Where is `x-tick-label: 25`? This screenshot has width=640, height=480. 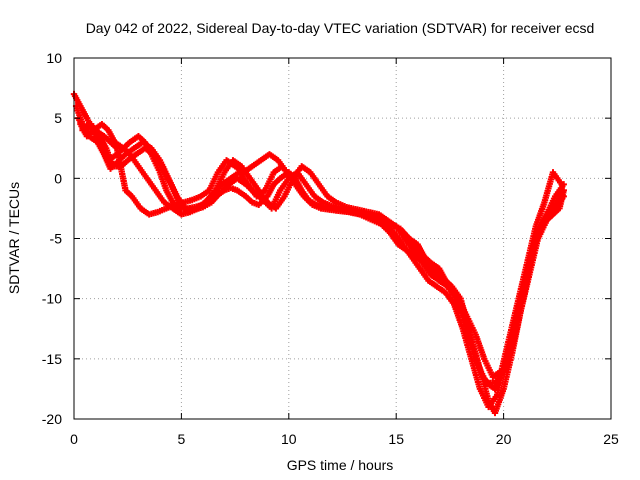 x-tick-label: 25 is located at coordinates (611, 439).